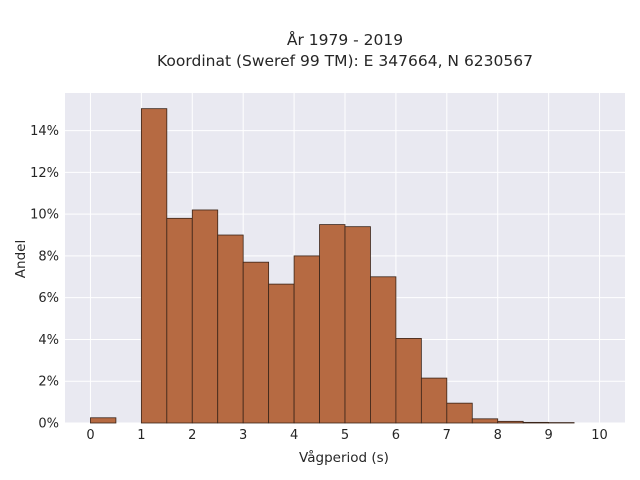  What do you see at coordinates (294, 435) in the screenshot?
I see `x-tick-label: 4` at bounding box center [294, 435].